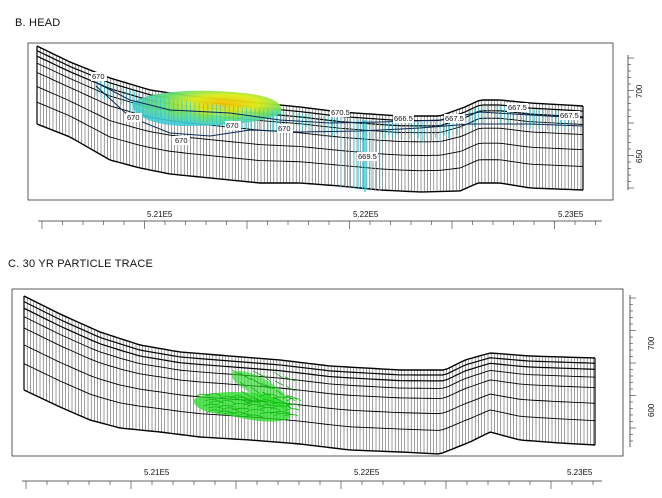  I want to click on x-tick-label: 5.22E5, so click(366, 214).